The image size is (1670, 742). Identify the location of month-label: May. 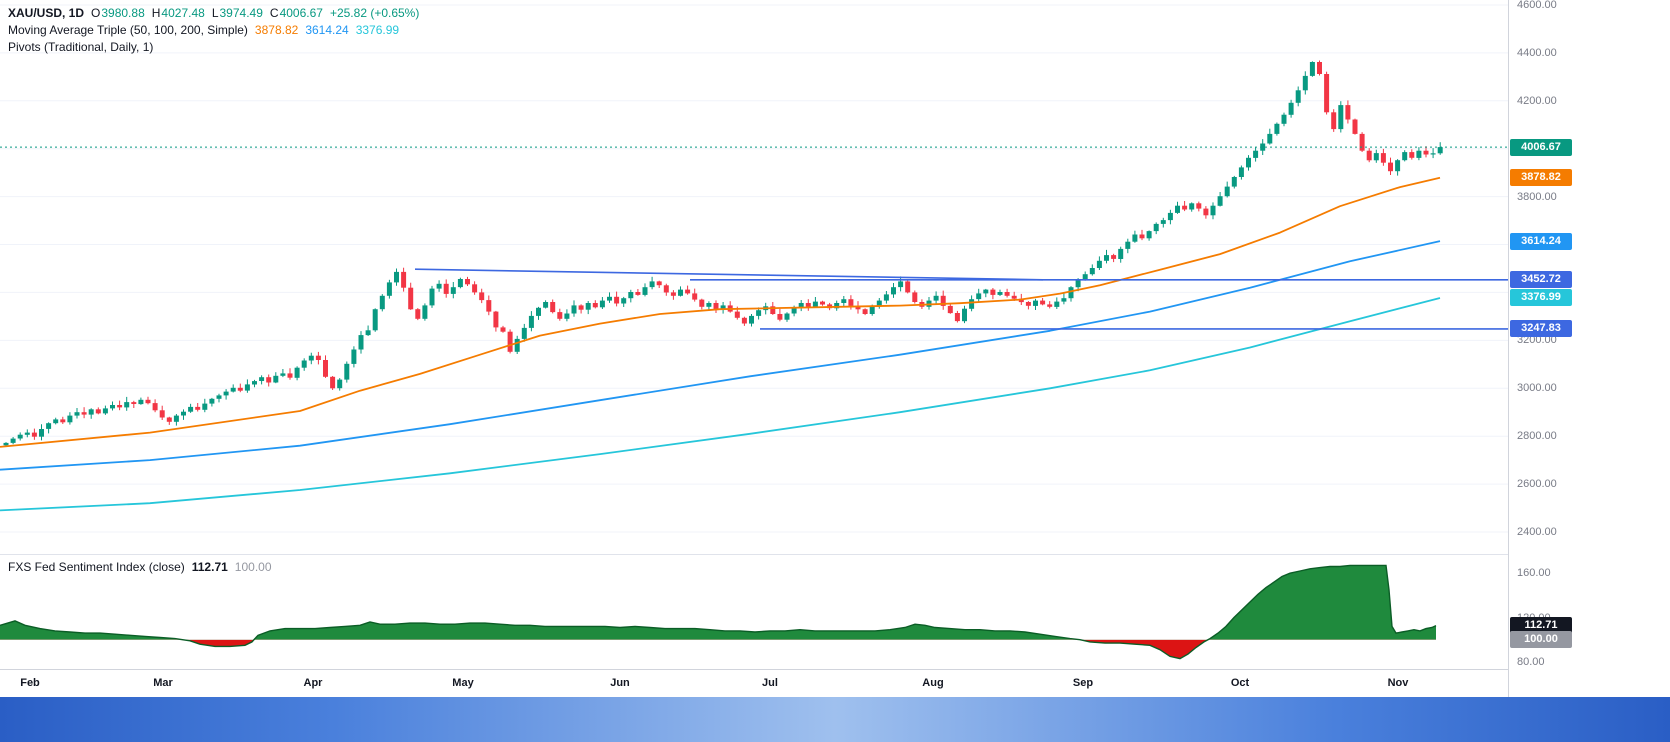
(463, 683).